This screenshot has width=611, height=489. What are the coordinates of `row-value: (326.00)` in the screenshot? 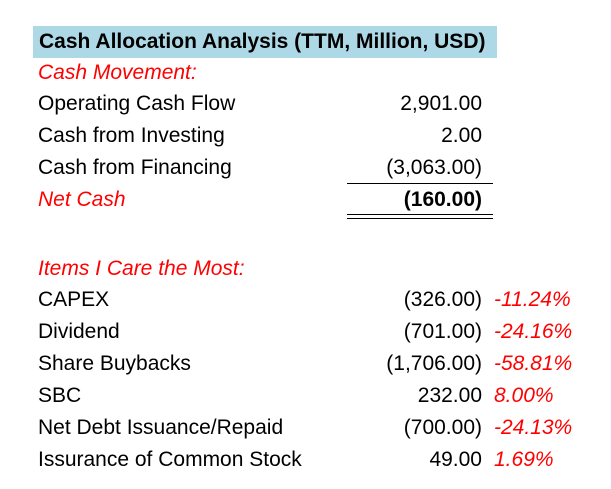 It's located at (442, 299).